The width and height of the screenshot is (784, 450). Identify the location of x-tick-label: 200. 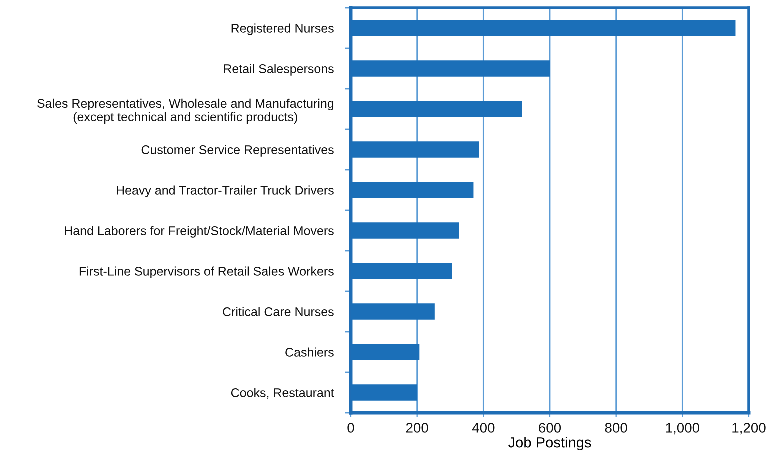
(417, 428).